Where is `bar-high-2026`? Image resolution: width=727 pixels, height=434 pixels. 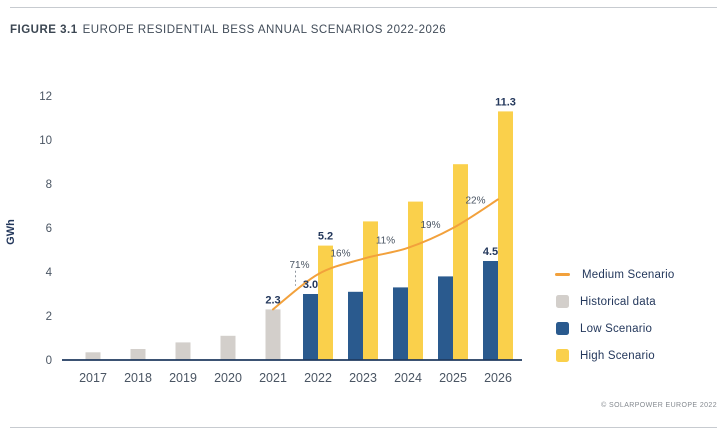
bar-high-2026 is located at coordinates (505, 236).